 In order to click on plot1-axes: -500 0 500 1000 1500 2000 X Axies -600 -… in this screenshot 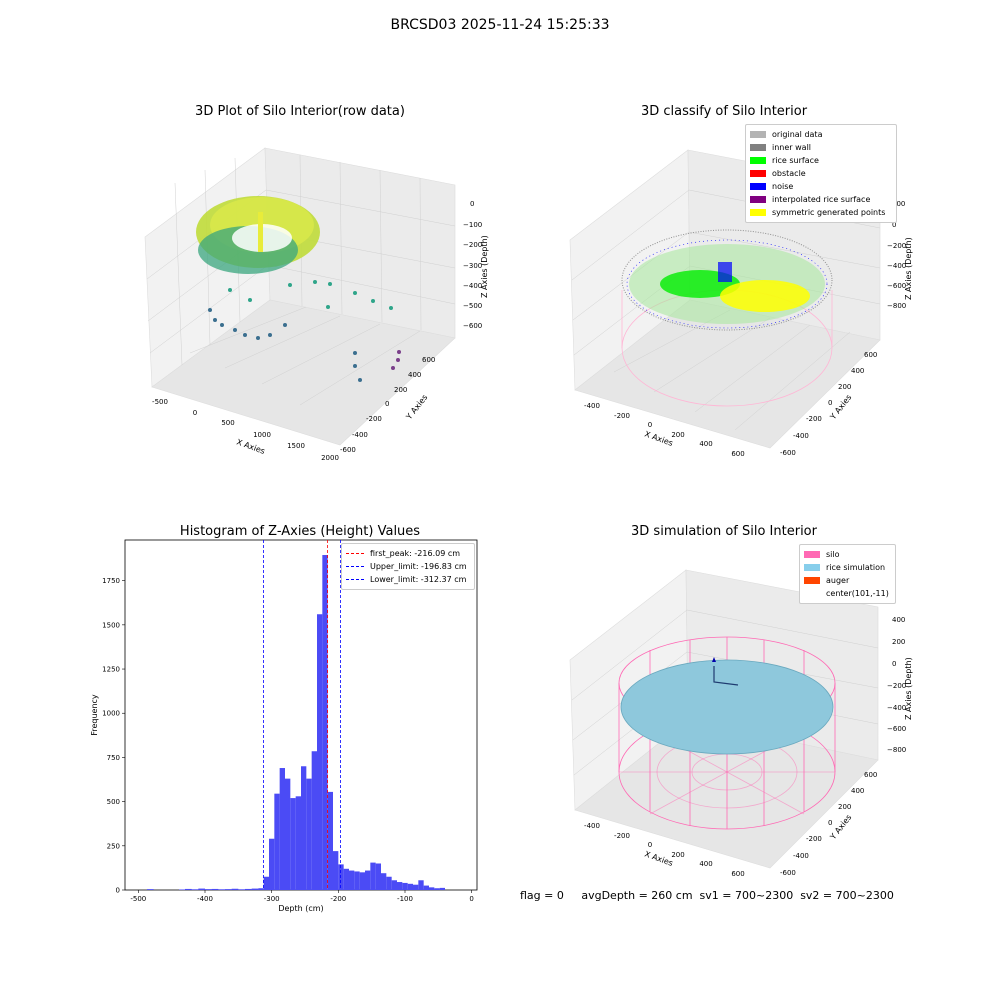, I will do `click(316, 304)`.